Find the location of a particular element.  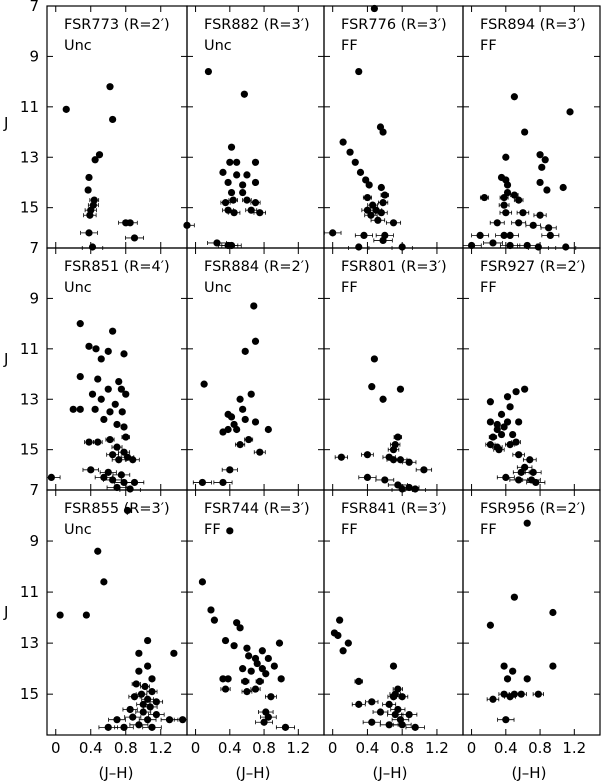

panel-title: FSR801 (R=3′) is located at coordinates (394, 267).